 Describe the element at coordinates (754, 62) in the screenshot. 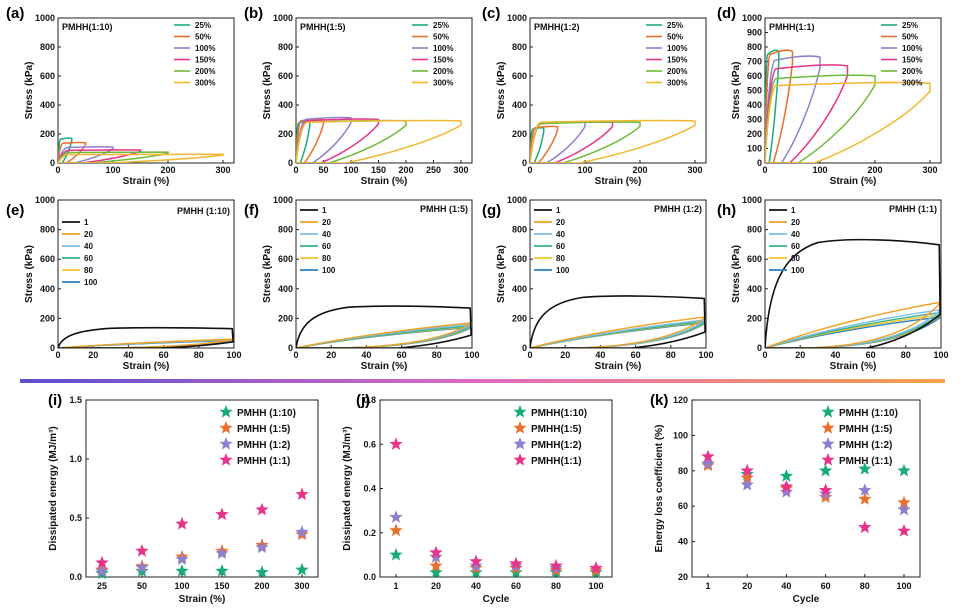

I see `y-tick-label: 700` at that location.